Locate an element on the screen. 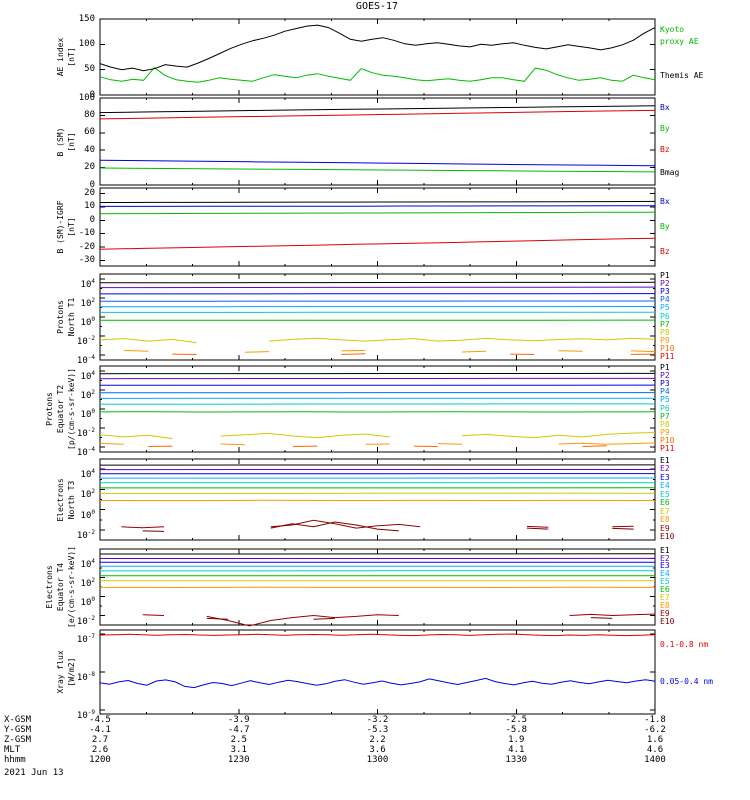 The height and width of the screenshot is (800, 750). legend-p5: P5 is located at coordinates (665, 308).